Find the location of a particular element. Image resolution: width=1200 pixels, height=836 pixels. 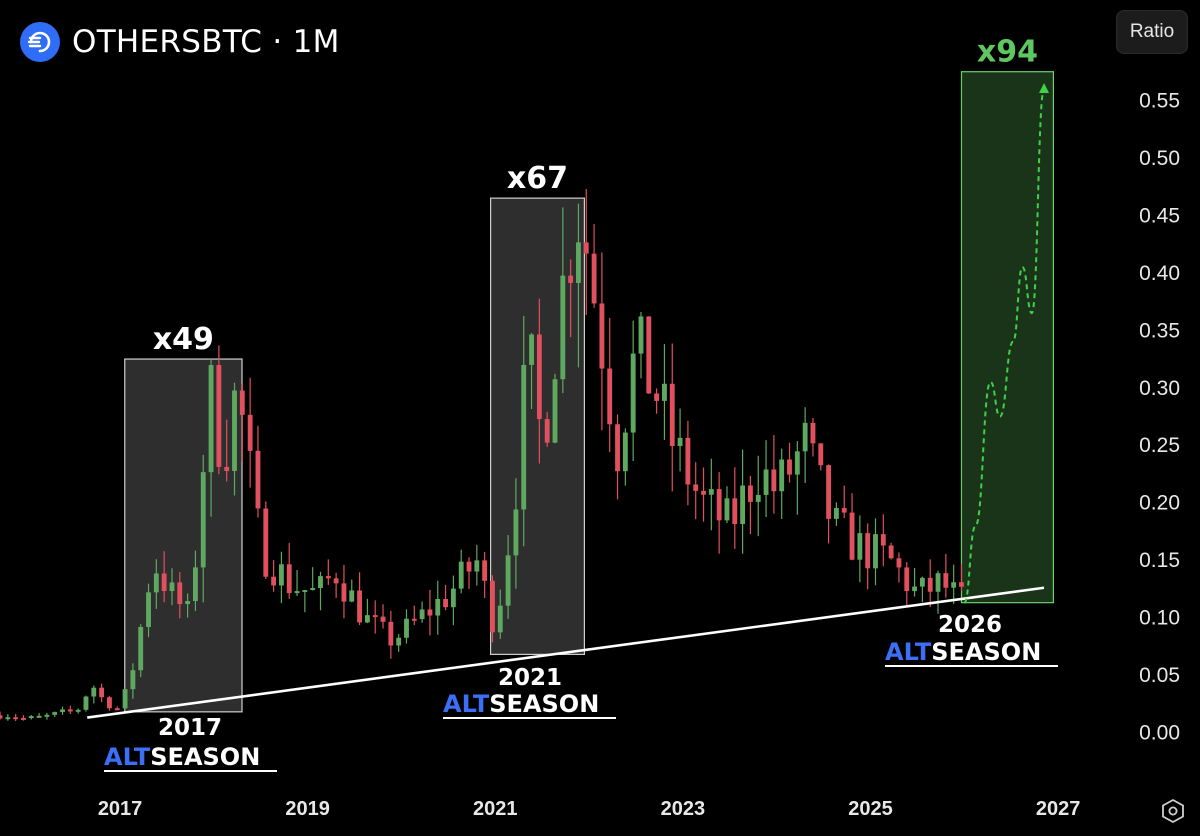

altseason-label-0: ALTSEASON is located at coordinates (182, 757).